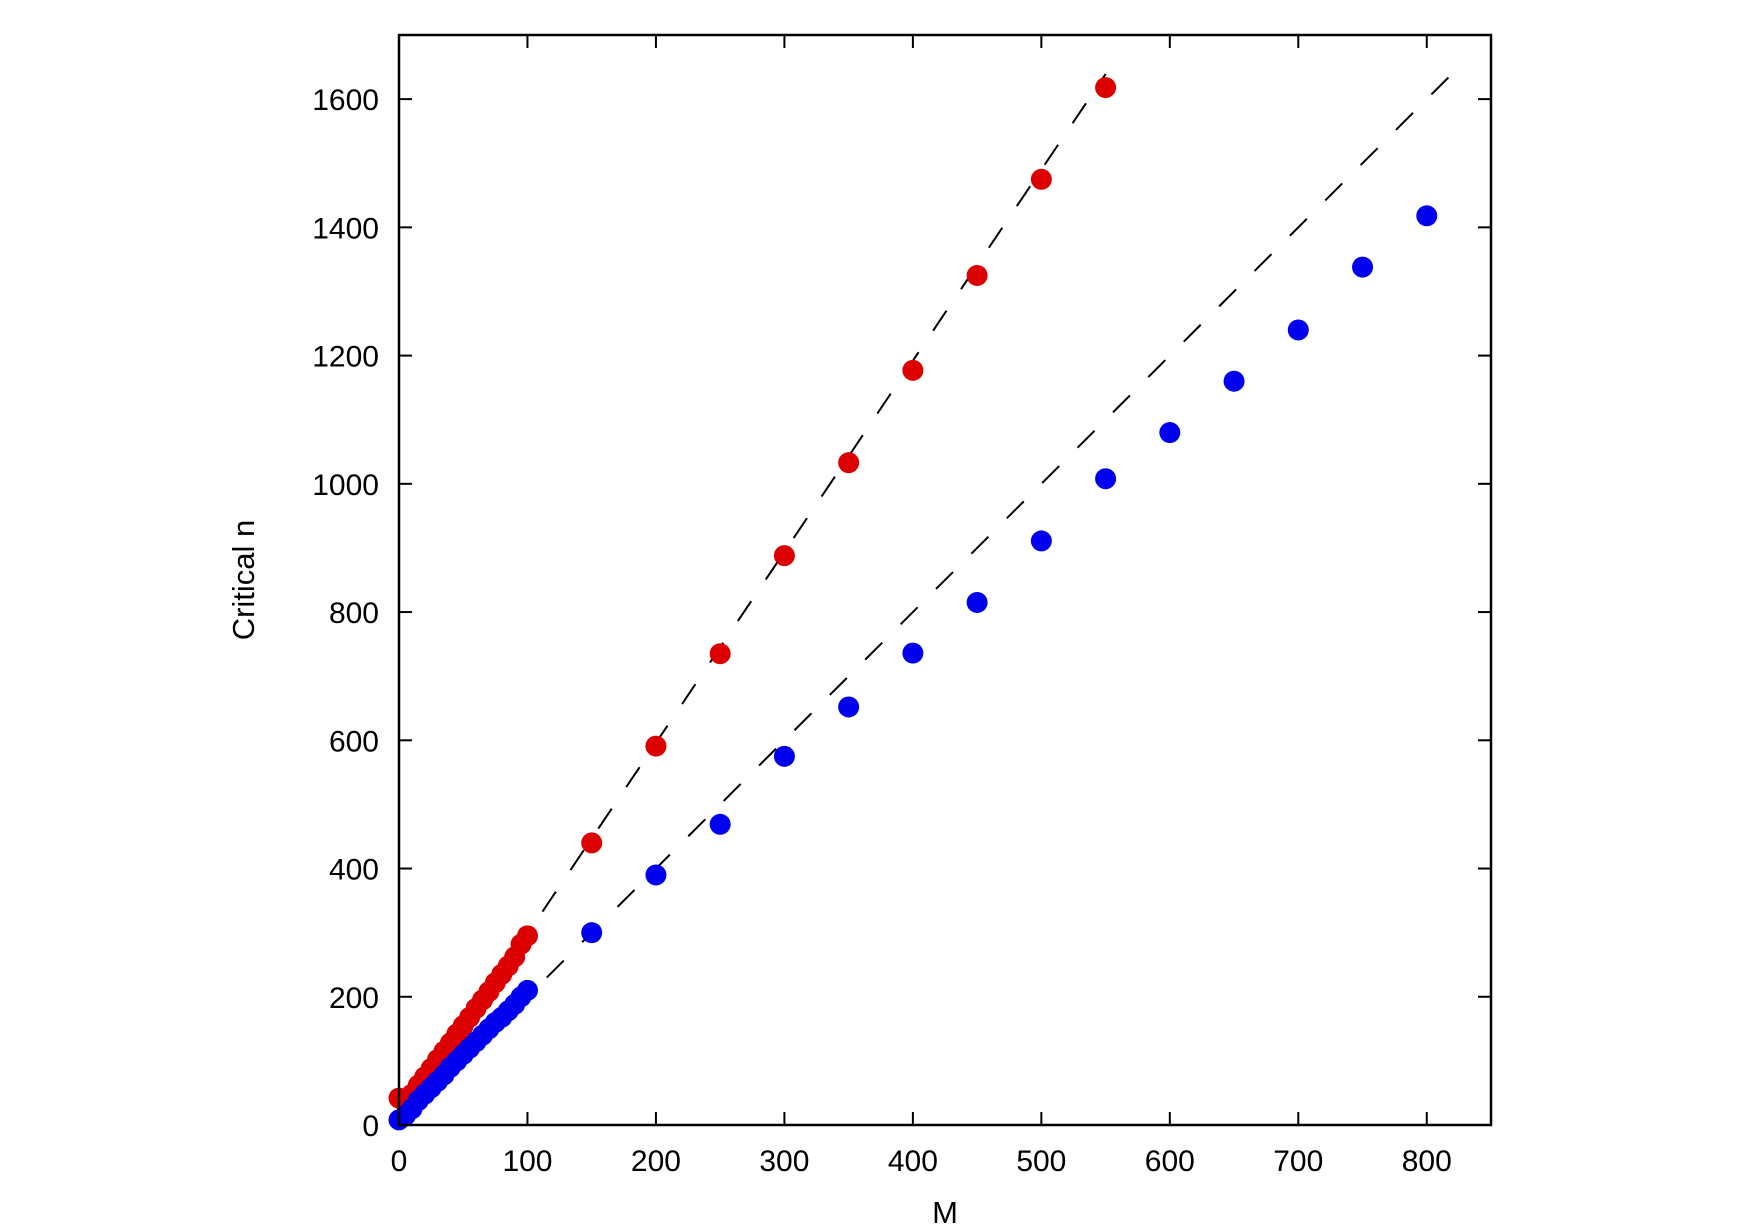  I want to click on y-tick-label: 600, so click(354, 741).